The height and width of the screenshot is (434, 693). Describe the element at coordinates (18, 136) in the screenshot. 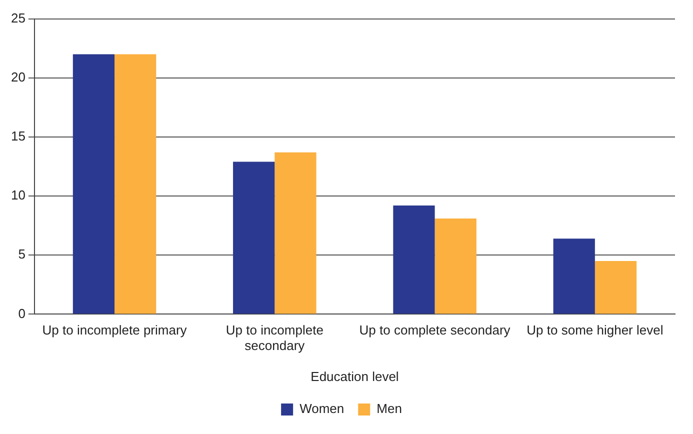

I see `y-tick-label: 15` at that location.